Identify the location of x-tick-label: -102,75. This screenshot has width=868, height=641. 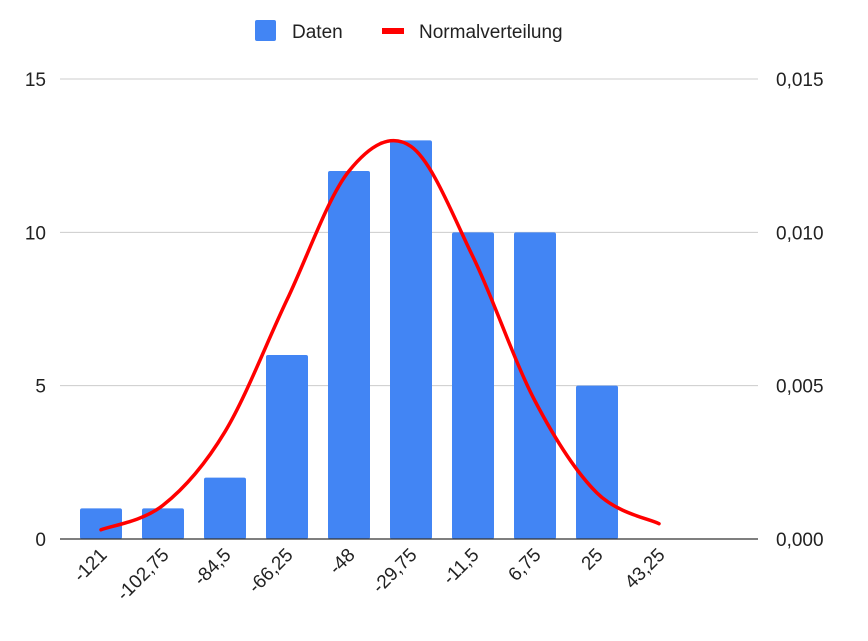
(143, 575).